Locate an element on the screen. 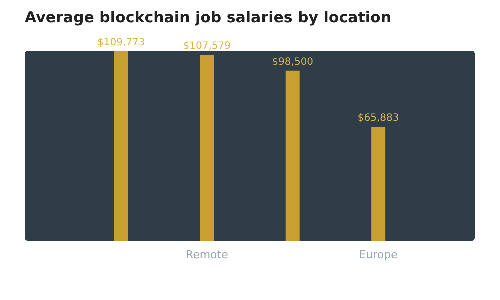 The image size is (500, 300). x-tick-label: Europe is located at coordinates (378, 255).